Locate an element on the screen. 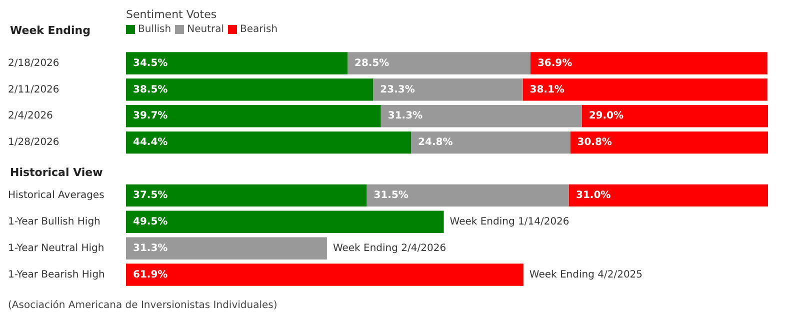 Image resolution: width=793 pixels, height=321 pixels. data-label: 28.5% is located at coordinates (372, 63).